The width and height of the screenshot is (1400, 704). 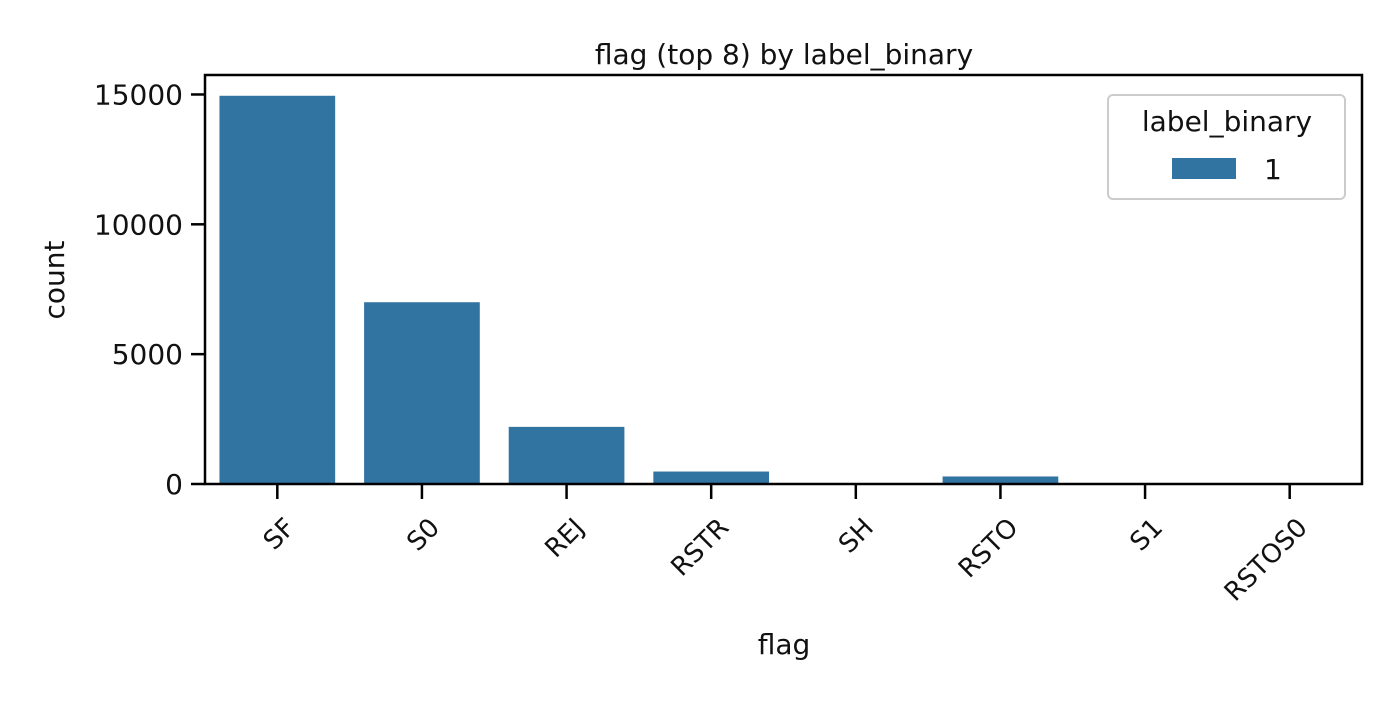 What do you see at coordinates (988, 548) in the screenshot?
I see `x-tick-label-rsto: RSTO` at bounding box center [988, 548].